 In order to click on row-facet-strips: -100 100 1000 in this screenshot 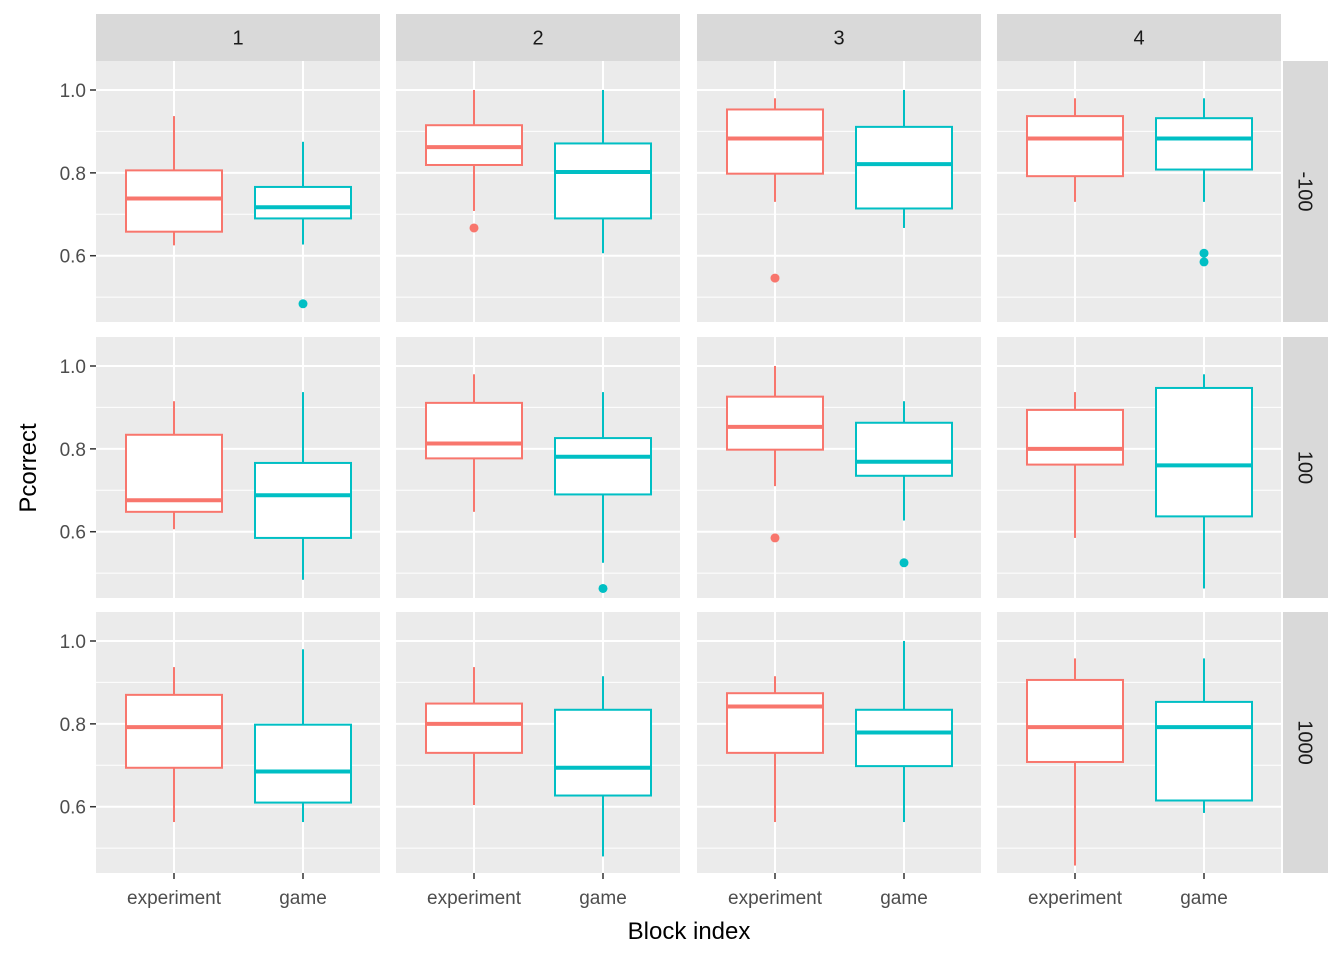, I will do `click(1305, 467)`.